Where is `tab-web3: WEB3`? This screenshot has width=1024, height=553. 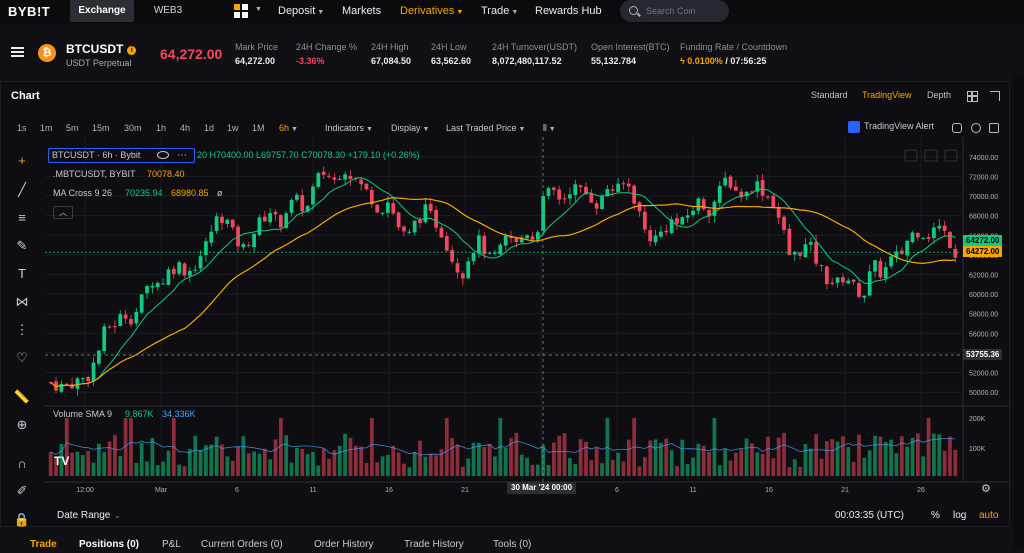
tab-web3: WEB3 is located at coordinates (168, 10).